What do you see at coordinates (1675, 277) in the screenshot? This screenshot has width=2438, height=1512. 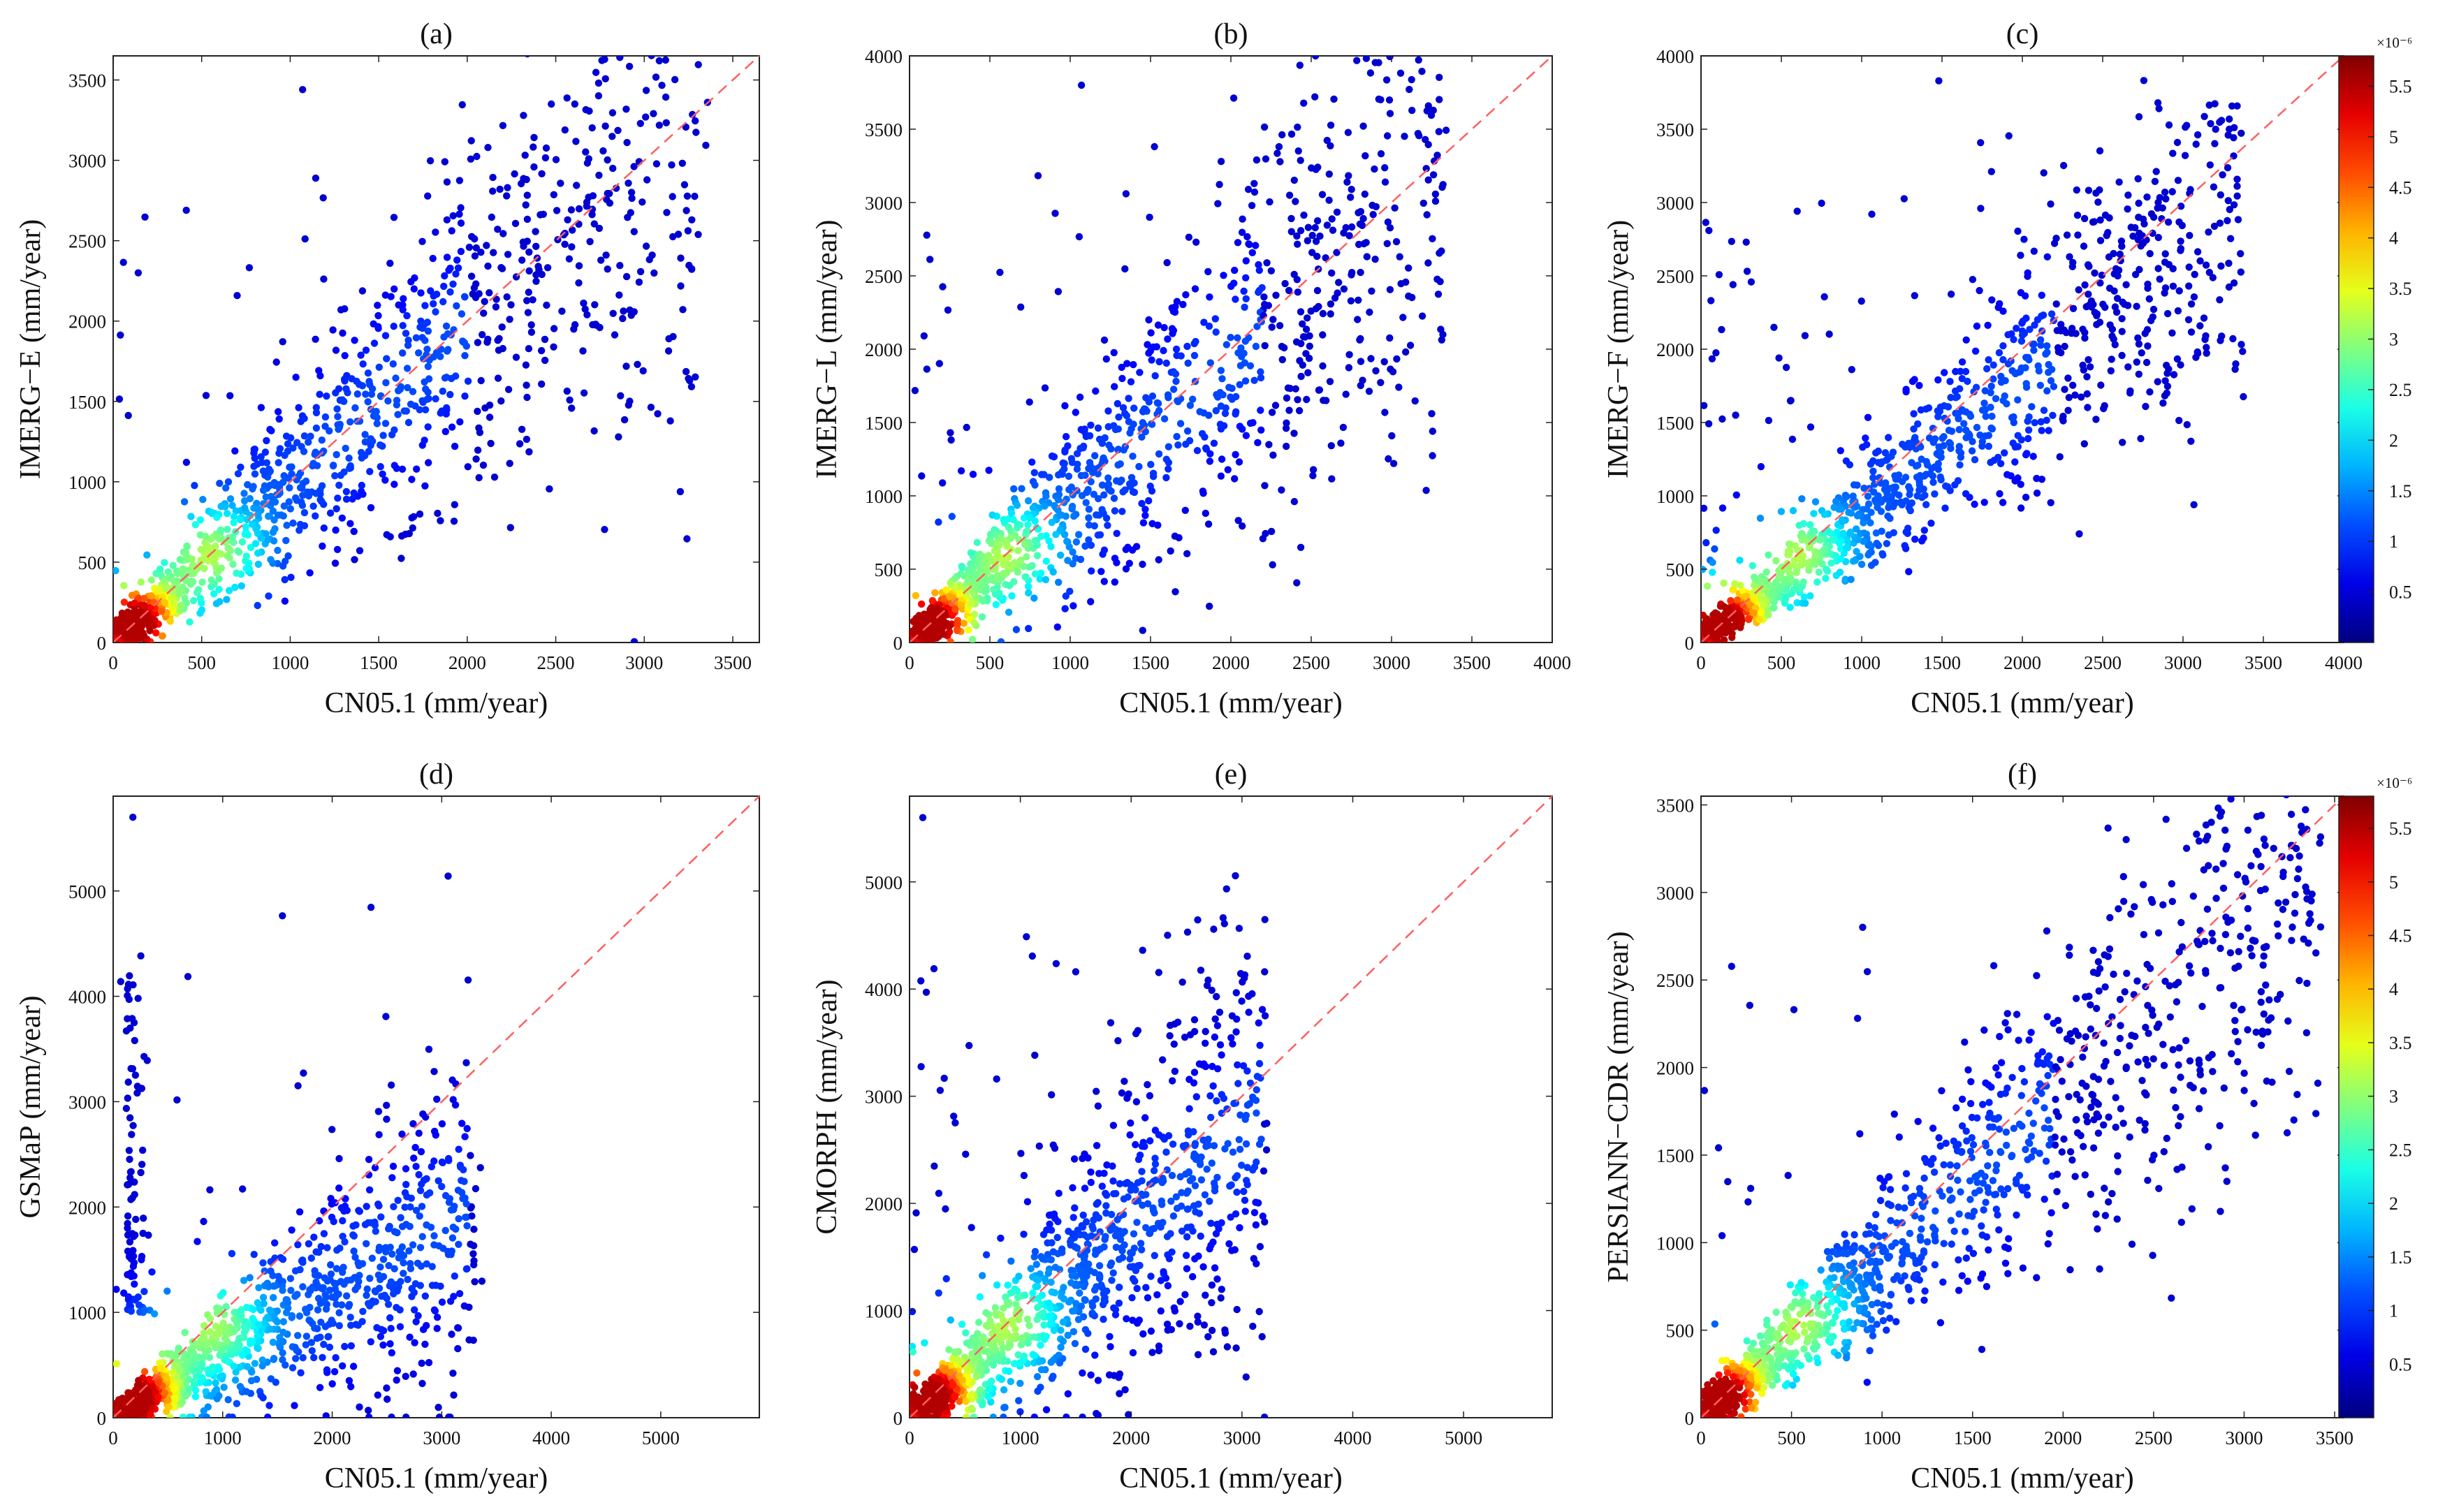 I see `y-tick-label: 2500` at bounding box center [1675, 277].